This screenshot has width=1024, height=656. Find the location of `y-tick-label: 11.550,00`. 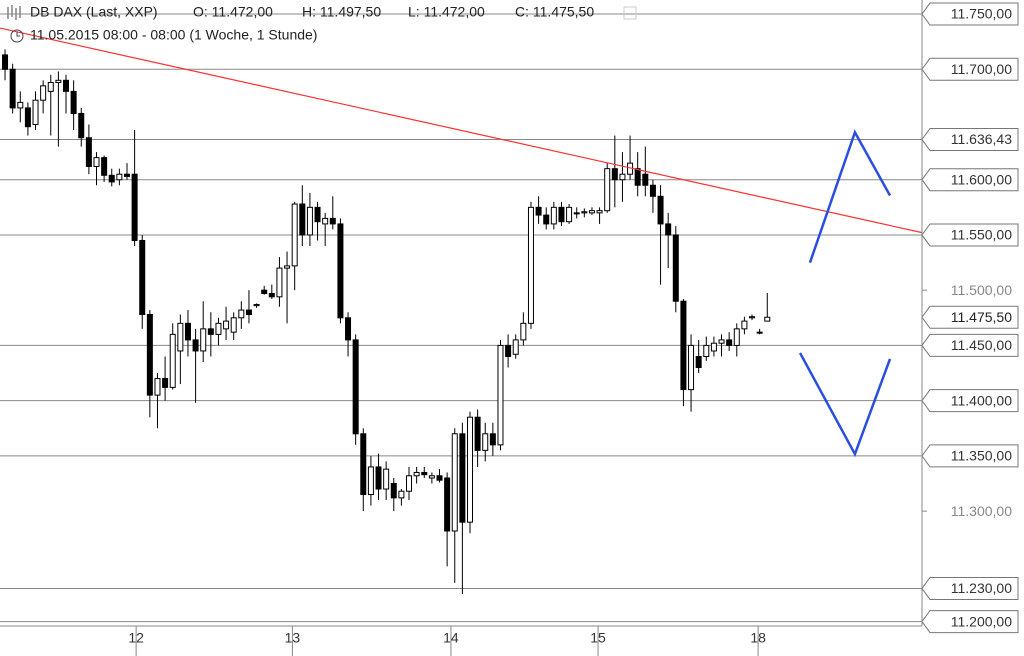

y-tick-label: 11.550,00 is located at coordinates (981, 235).